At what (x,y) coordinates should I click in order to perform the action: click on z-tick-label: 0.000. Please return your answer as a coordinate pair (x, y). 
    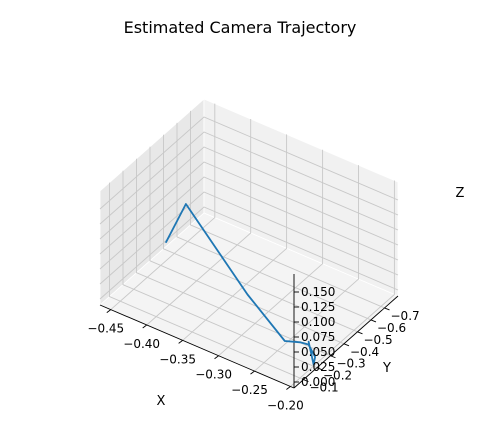
    Looking at the image, I should click on (318, 382).